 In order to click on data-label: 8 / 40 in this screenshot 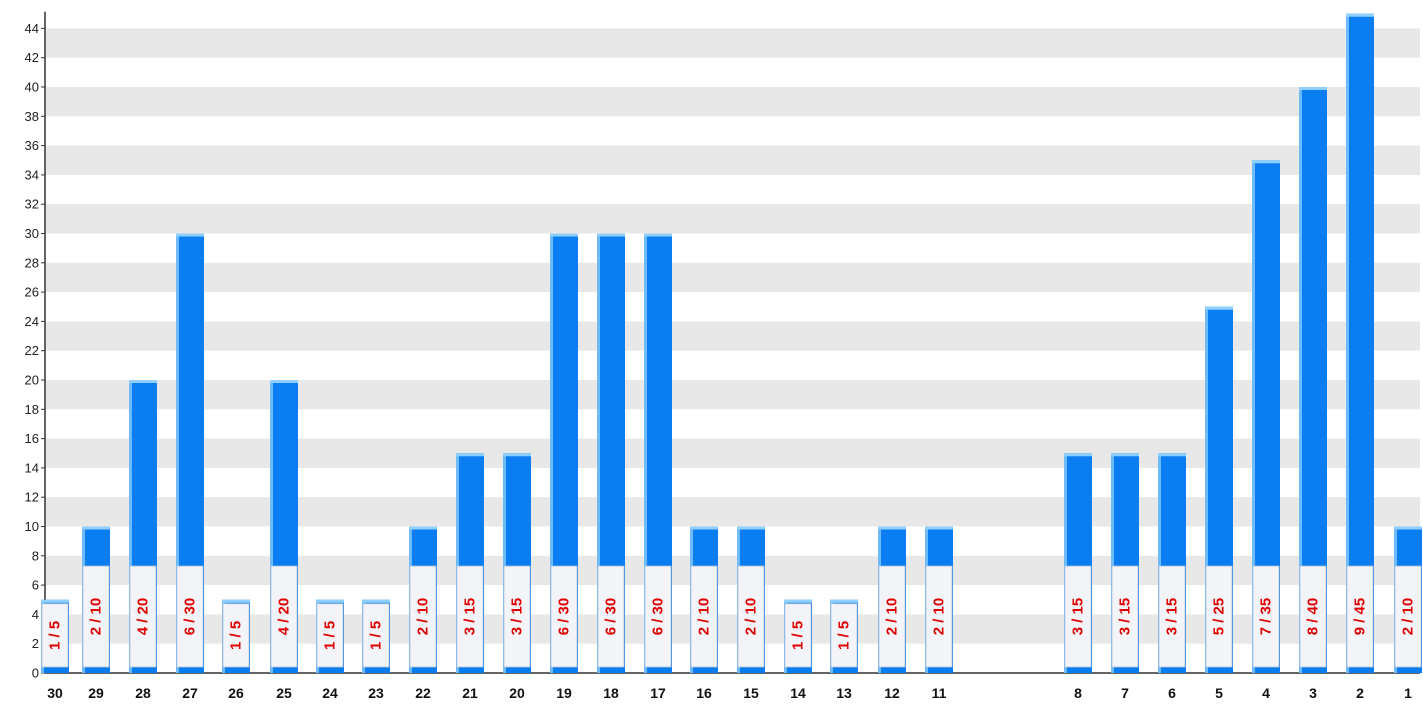, I will do `click(1313, 617)`.